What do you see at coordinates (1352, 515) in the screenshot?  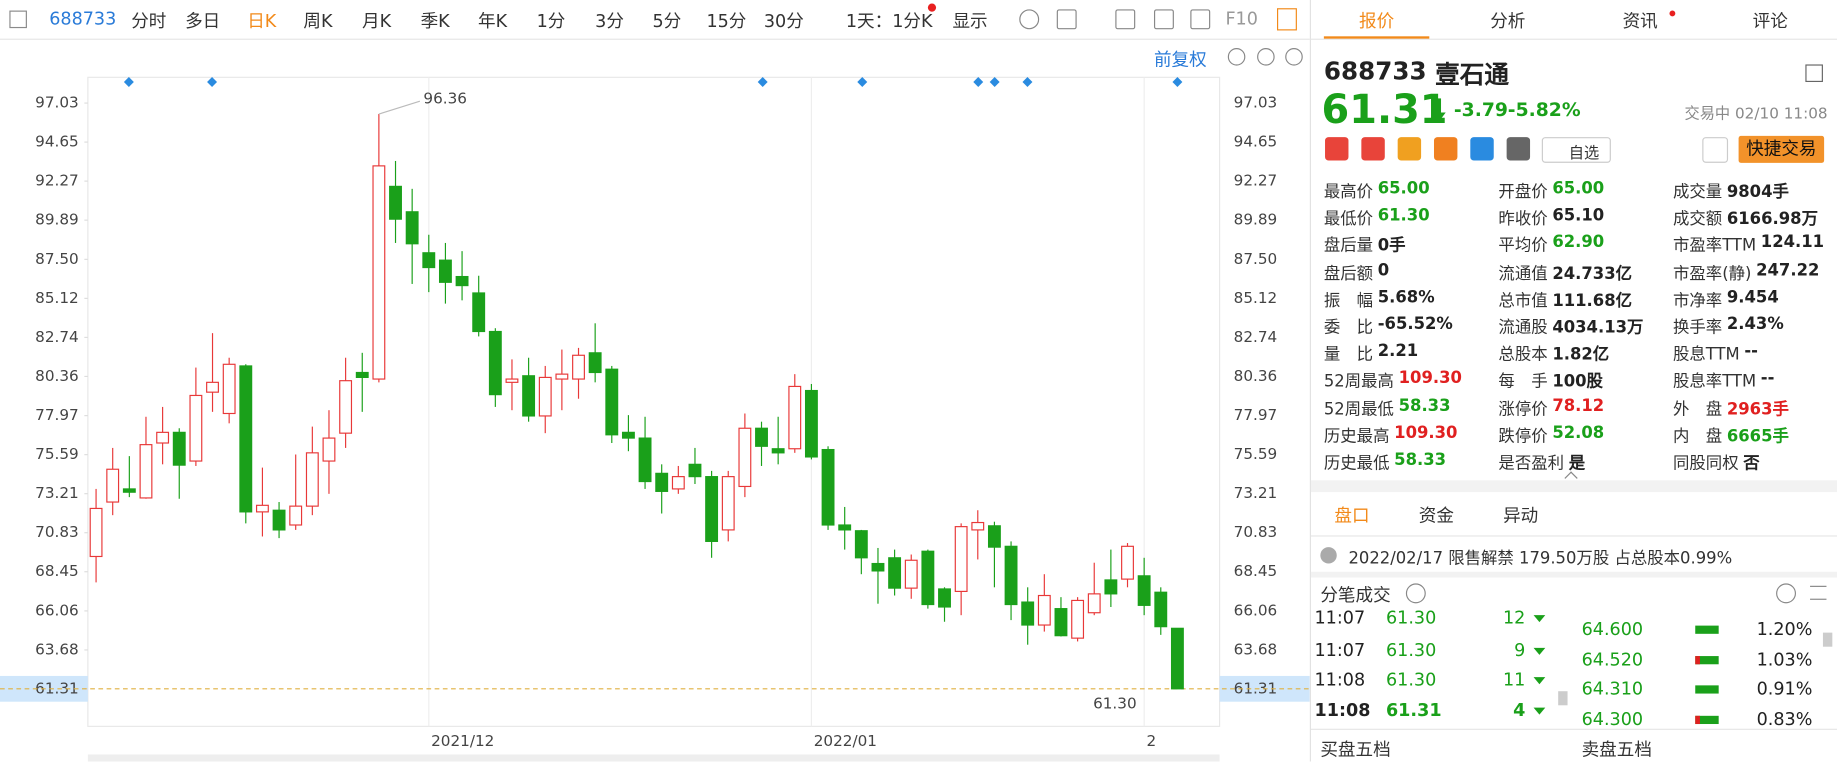 I see `sub-tab: 盘口` at bounding box center [1352, 515].